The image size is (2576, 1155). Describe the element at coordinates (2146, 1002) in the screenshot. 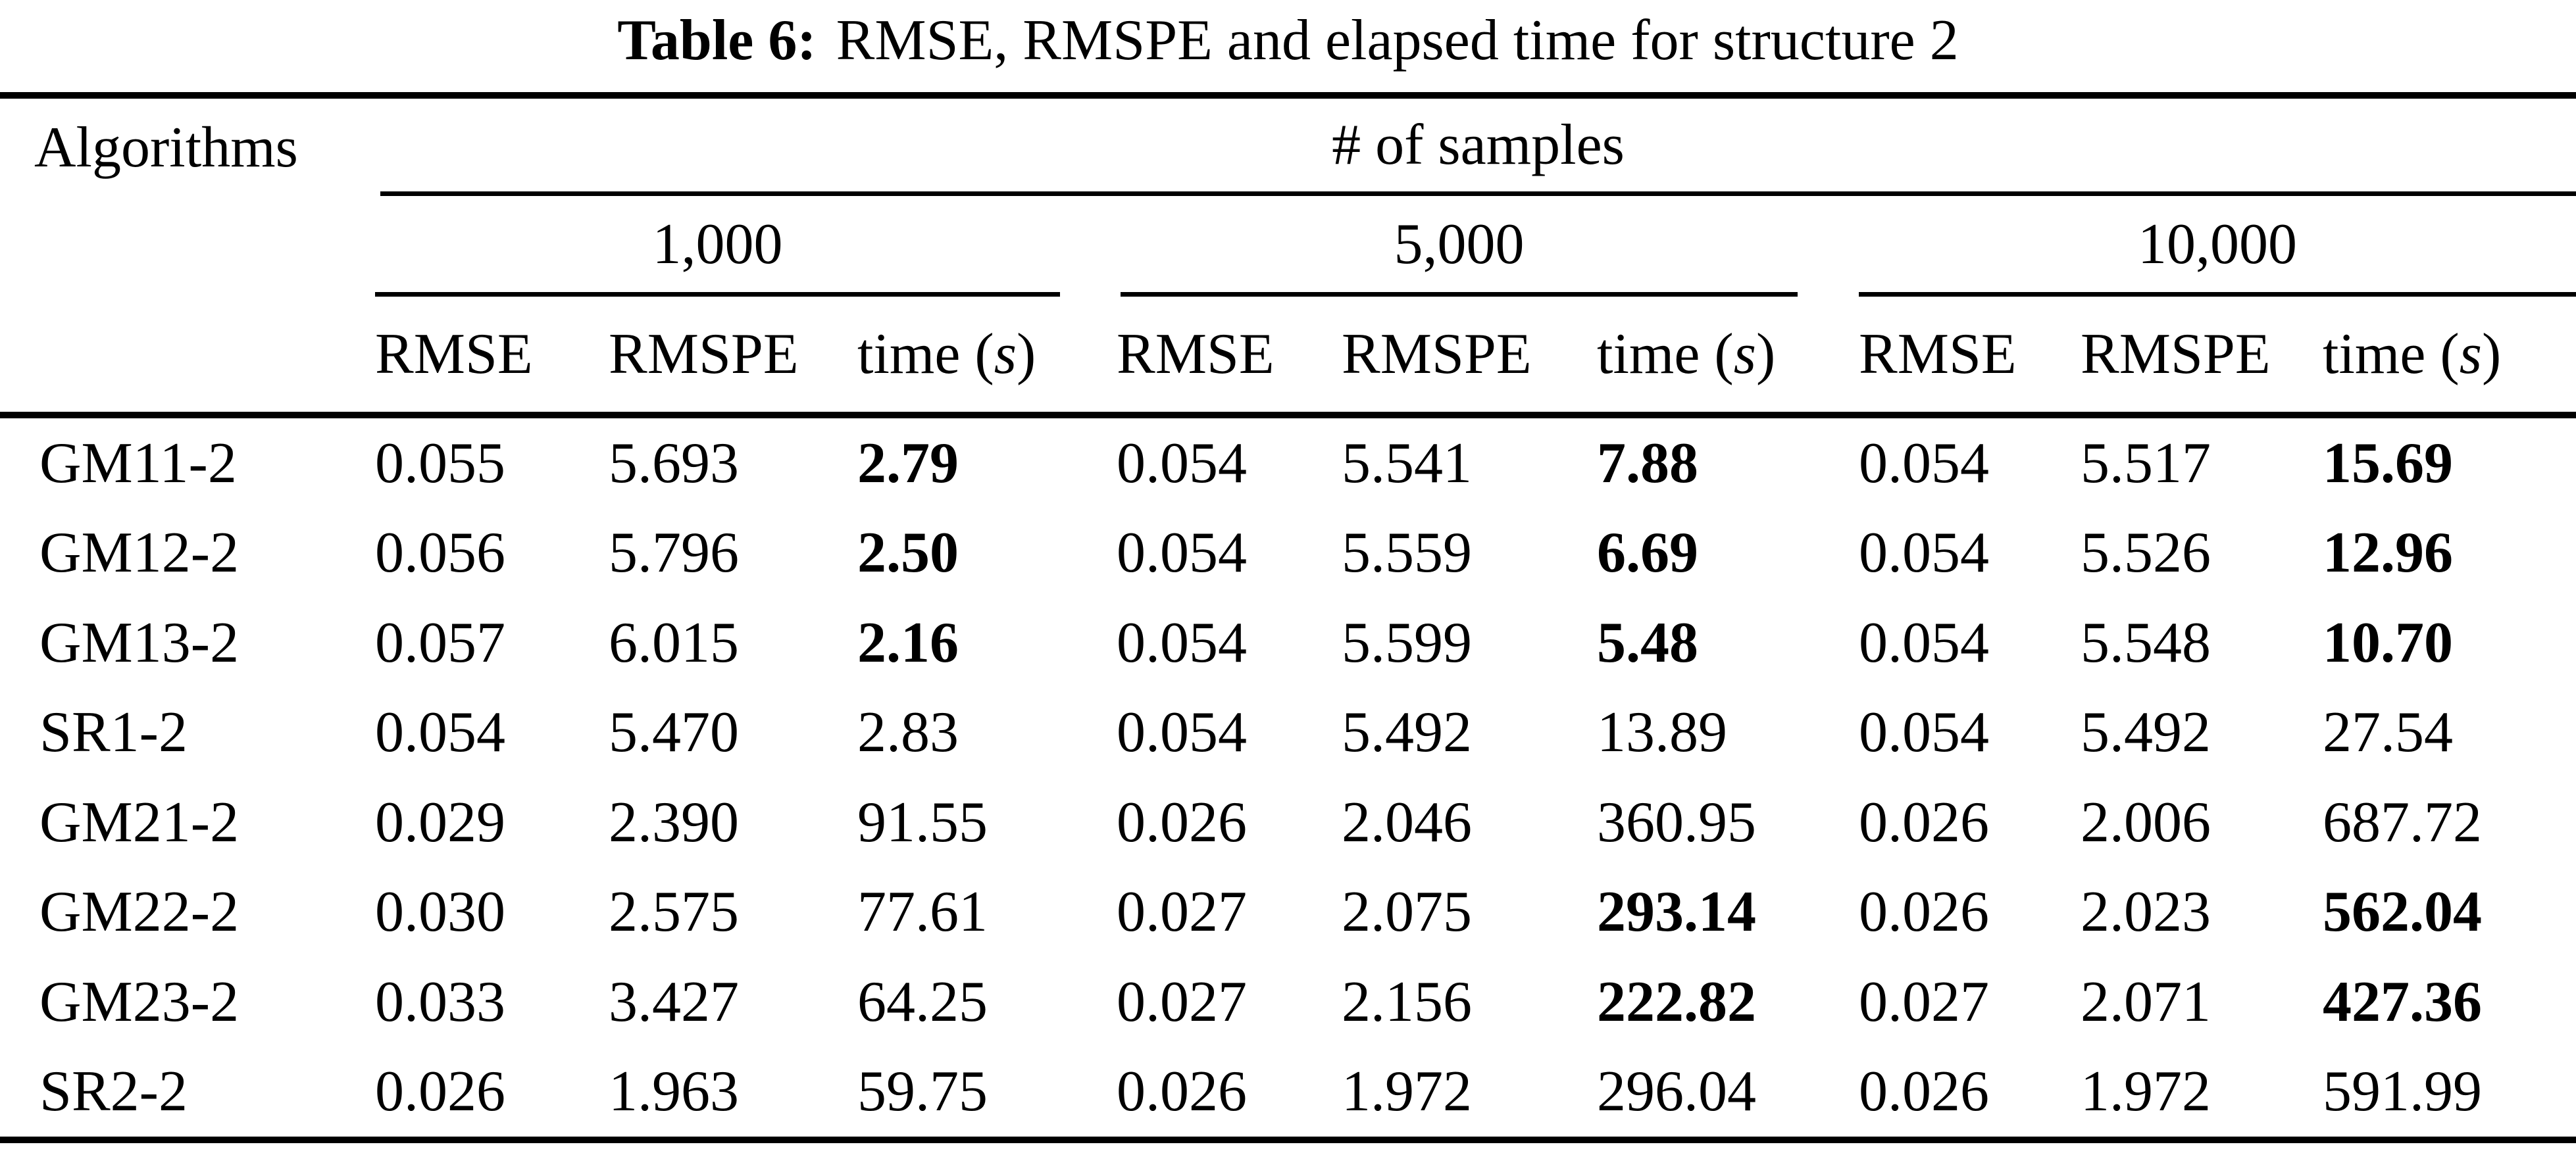

I see `value-cell: 2.071` at that location.